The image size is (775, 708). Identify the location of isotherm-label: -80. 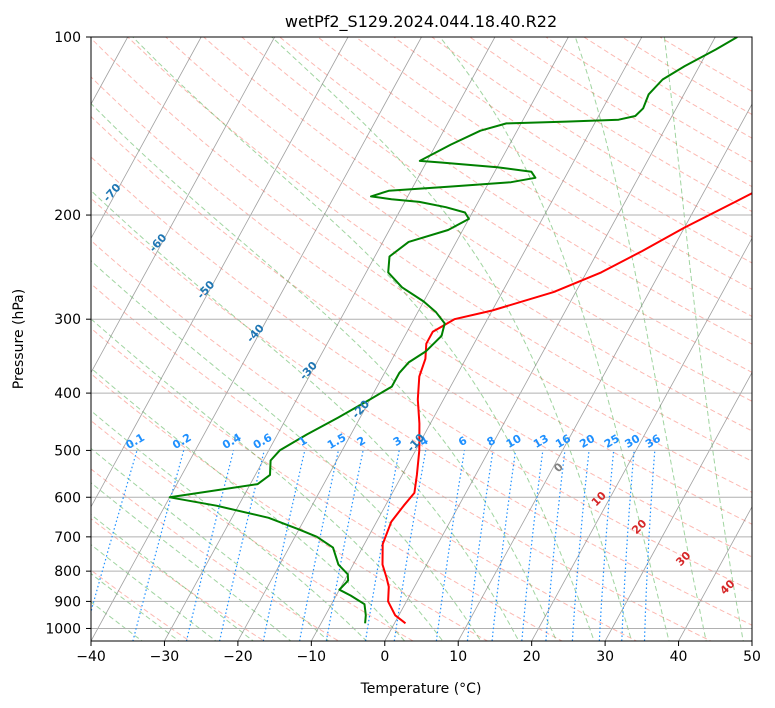
(60, 152).